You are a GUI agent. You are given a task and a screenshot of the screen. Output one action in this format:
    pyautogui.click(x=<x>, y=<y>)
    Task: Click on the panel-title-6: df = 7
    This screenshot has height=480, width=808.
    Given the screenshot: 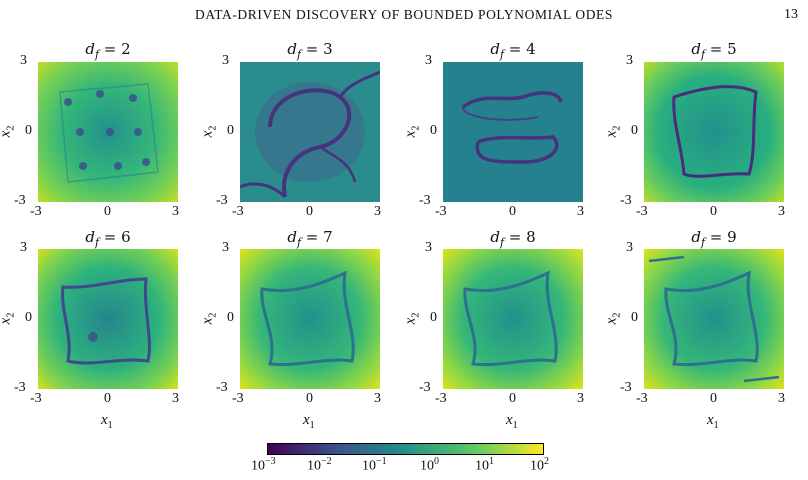 What is the action you would take?
    pyautogui.click(x=310, y=238)
    